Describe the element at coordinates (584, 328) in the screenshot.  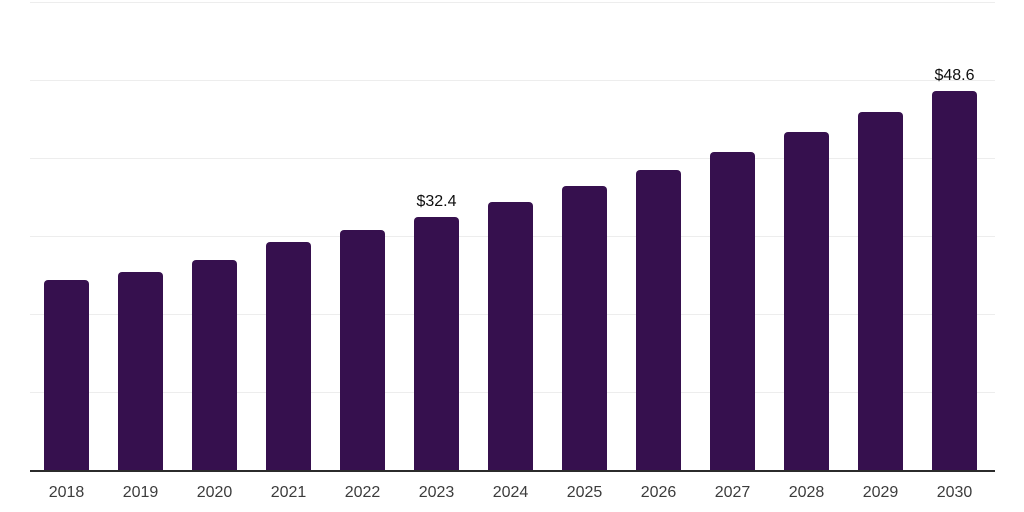
I see `bar-2025` at that location.